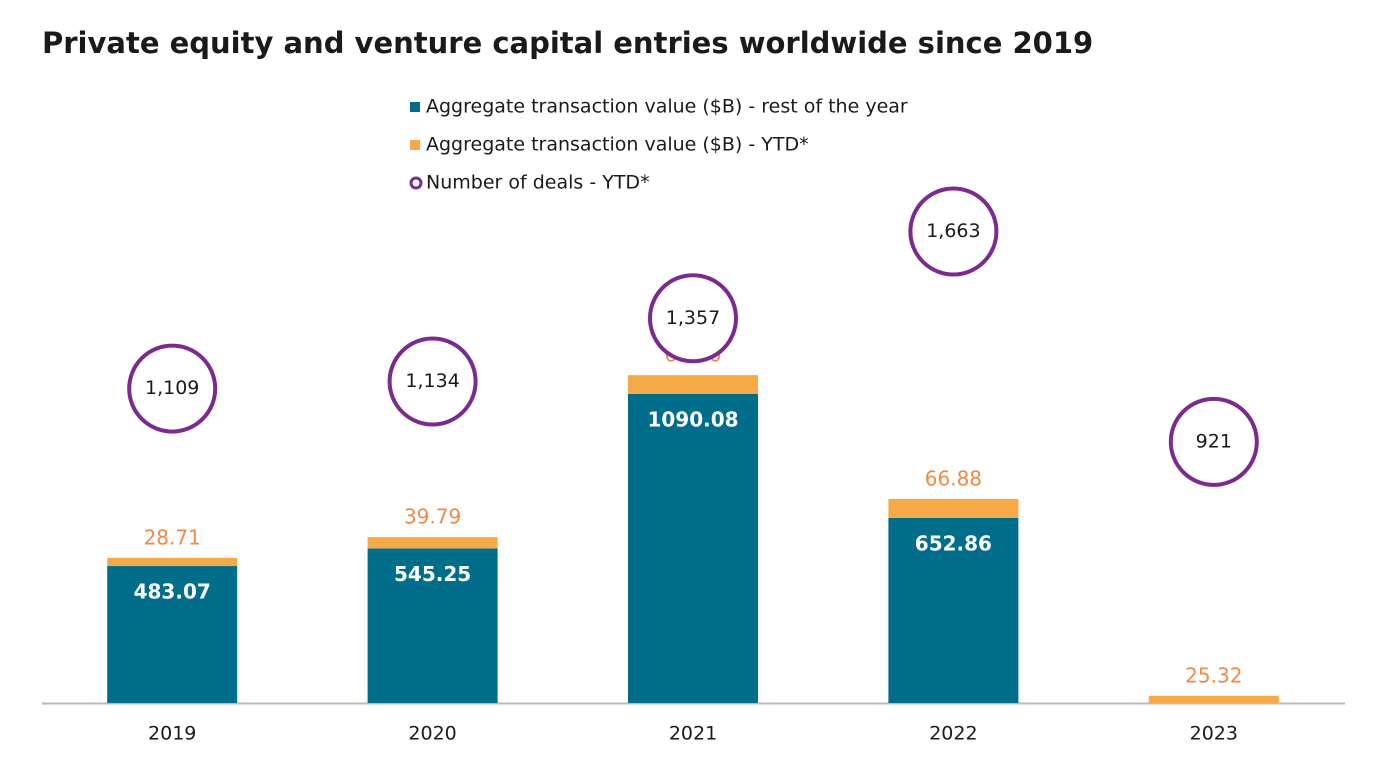 The height and width of the screenshot is (762, 1378). What do you see at coordinates (617, 145) in the screenshot?
I see `legend-label: Aggregate transaction value ($B) - YTD*` at bounding box center [617, 145].